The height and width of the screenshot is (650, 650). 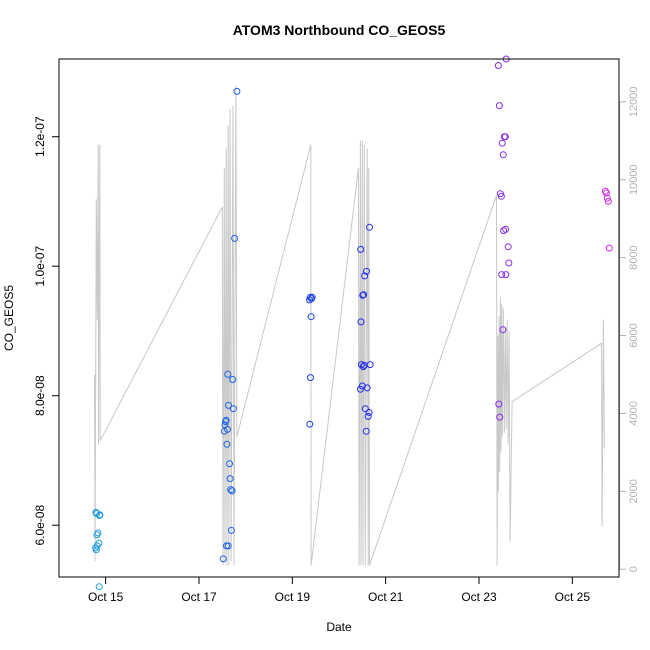 I want to click on chart-title: ATOM3 Northbound CO_GEOS5, so click(x=339, y=30).